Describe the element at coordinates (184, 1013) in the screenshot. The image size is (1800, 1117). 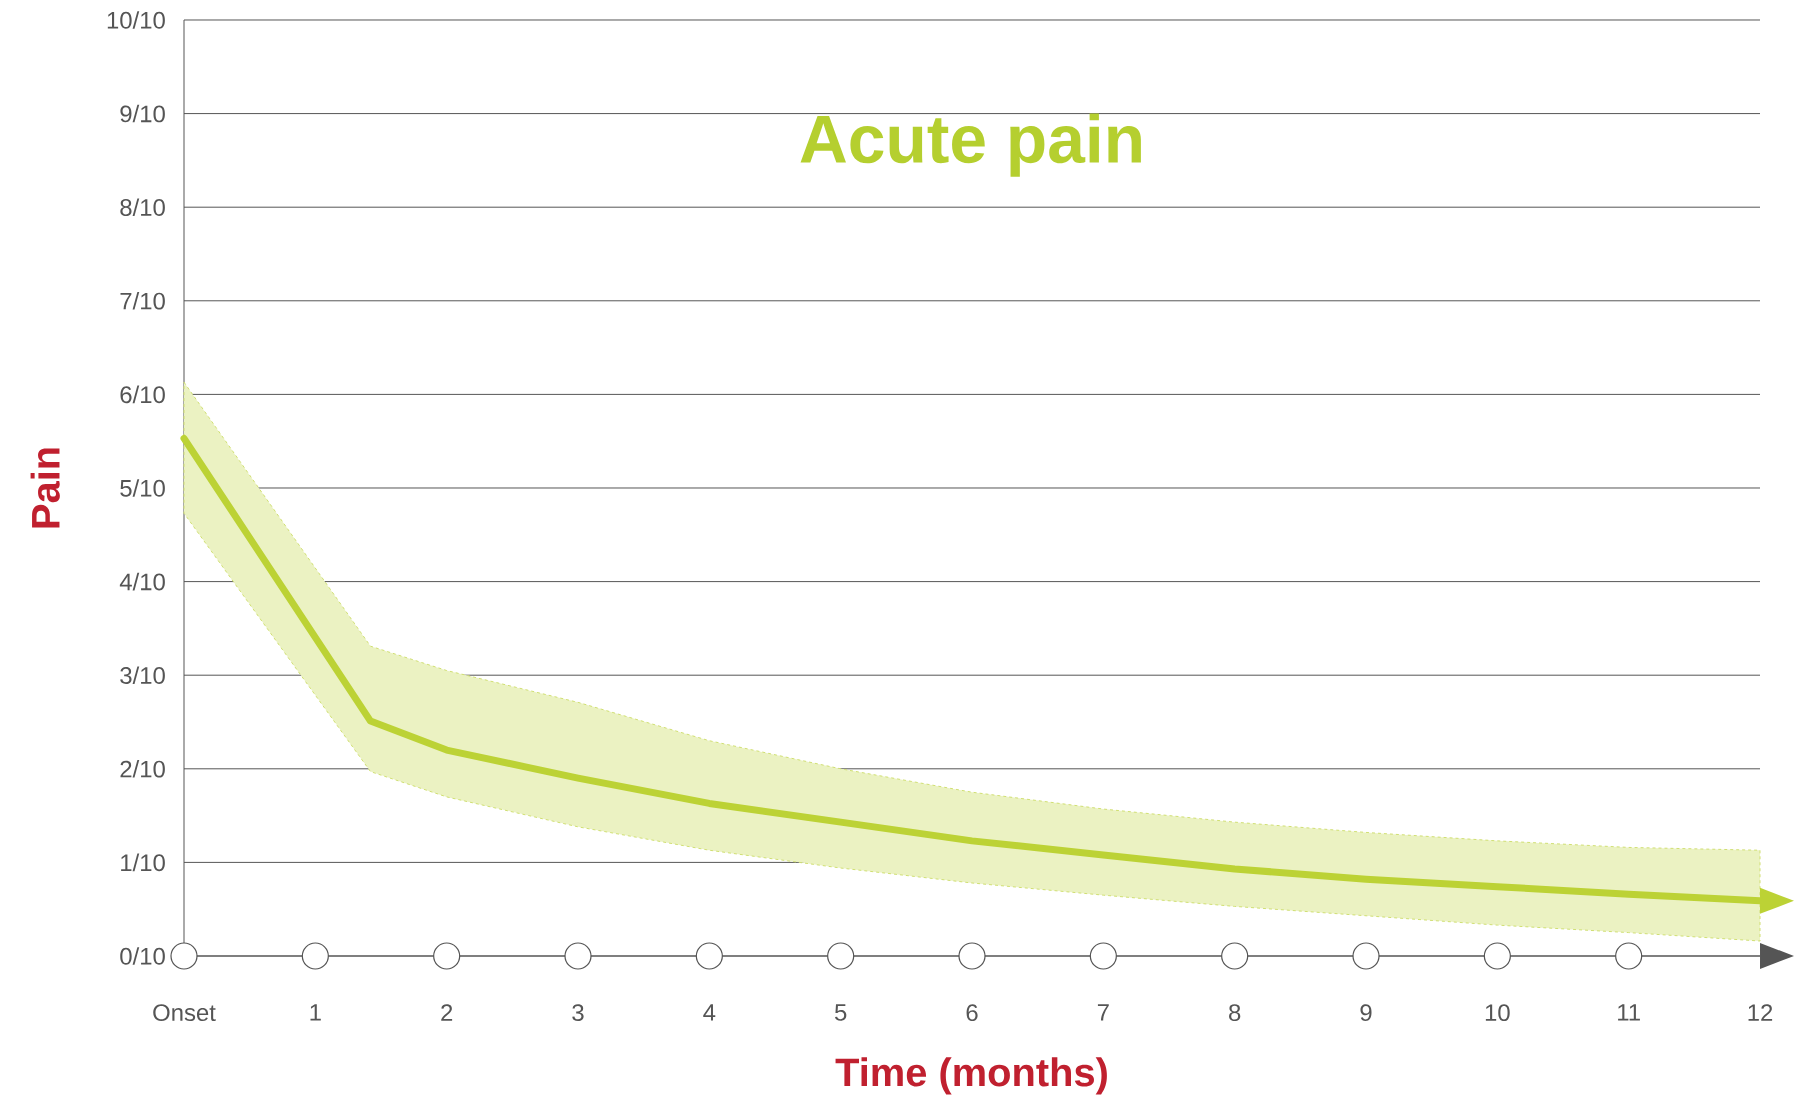
I see `x-tick-label: Onset` at that location.